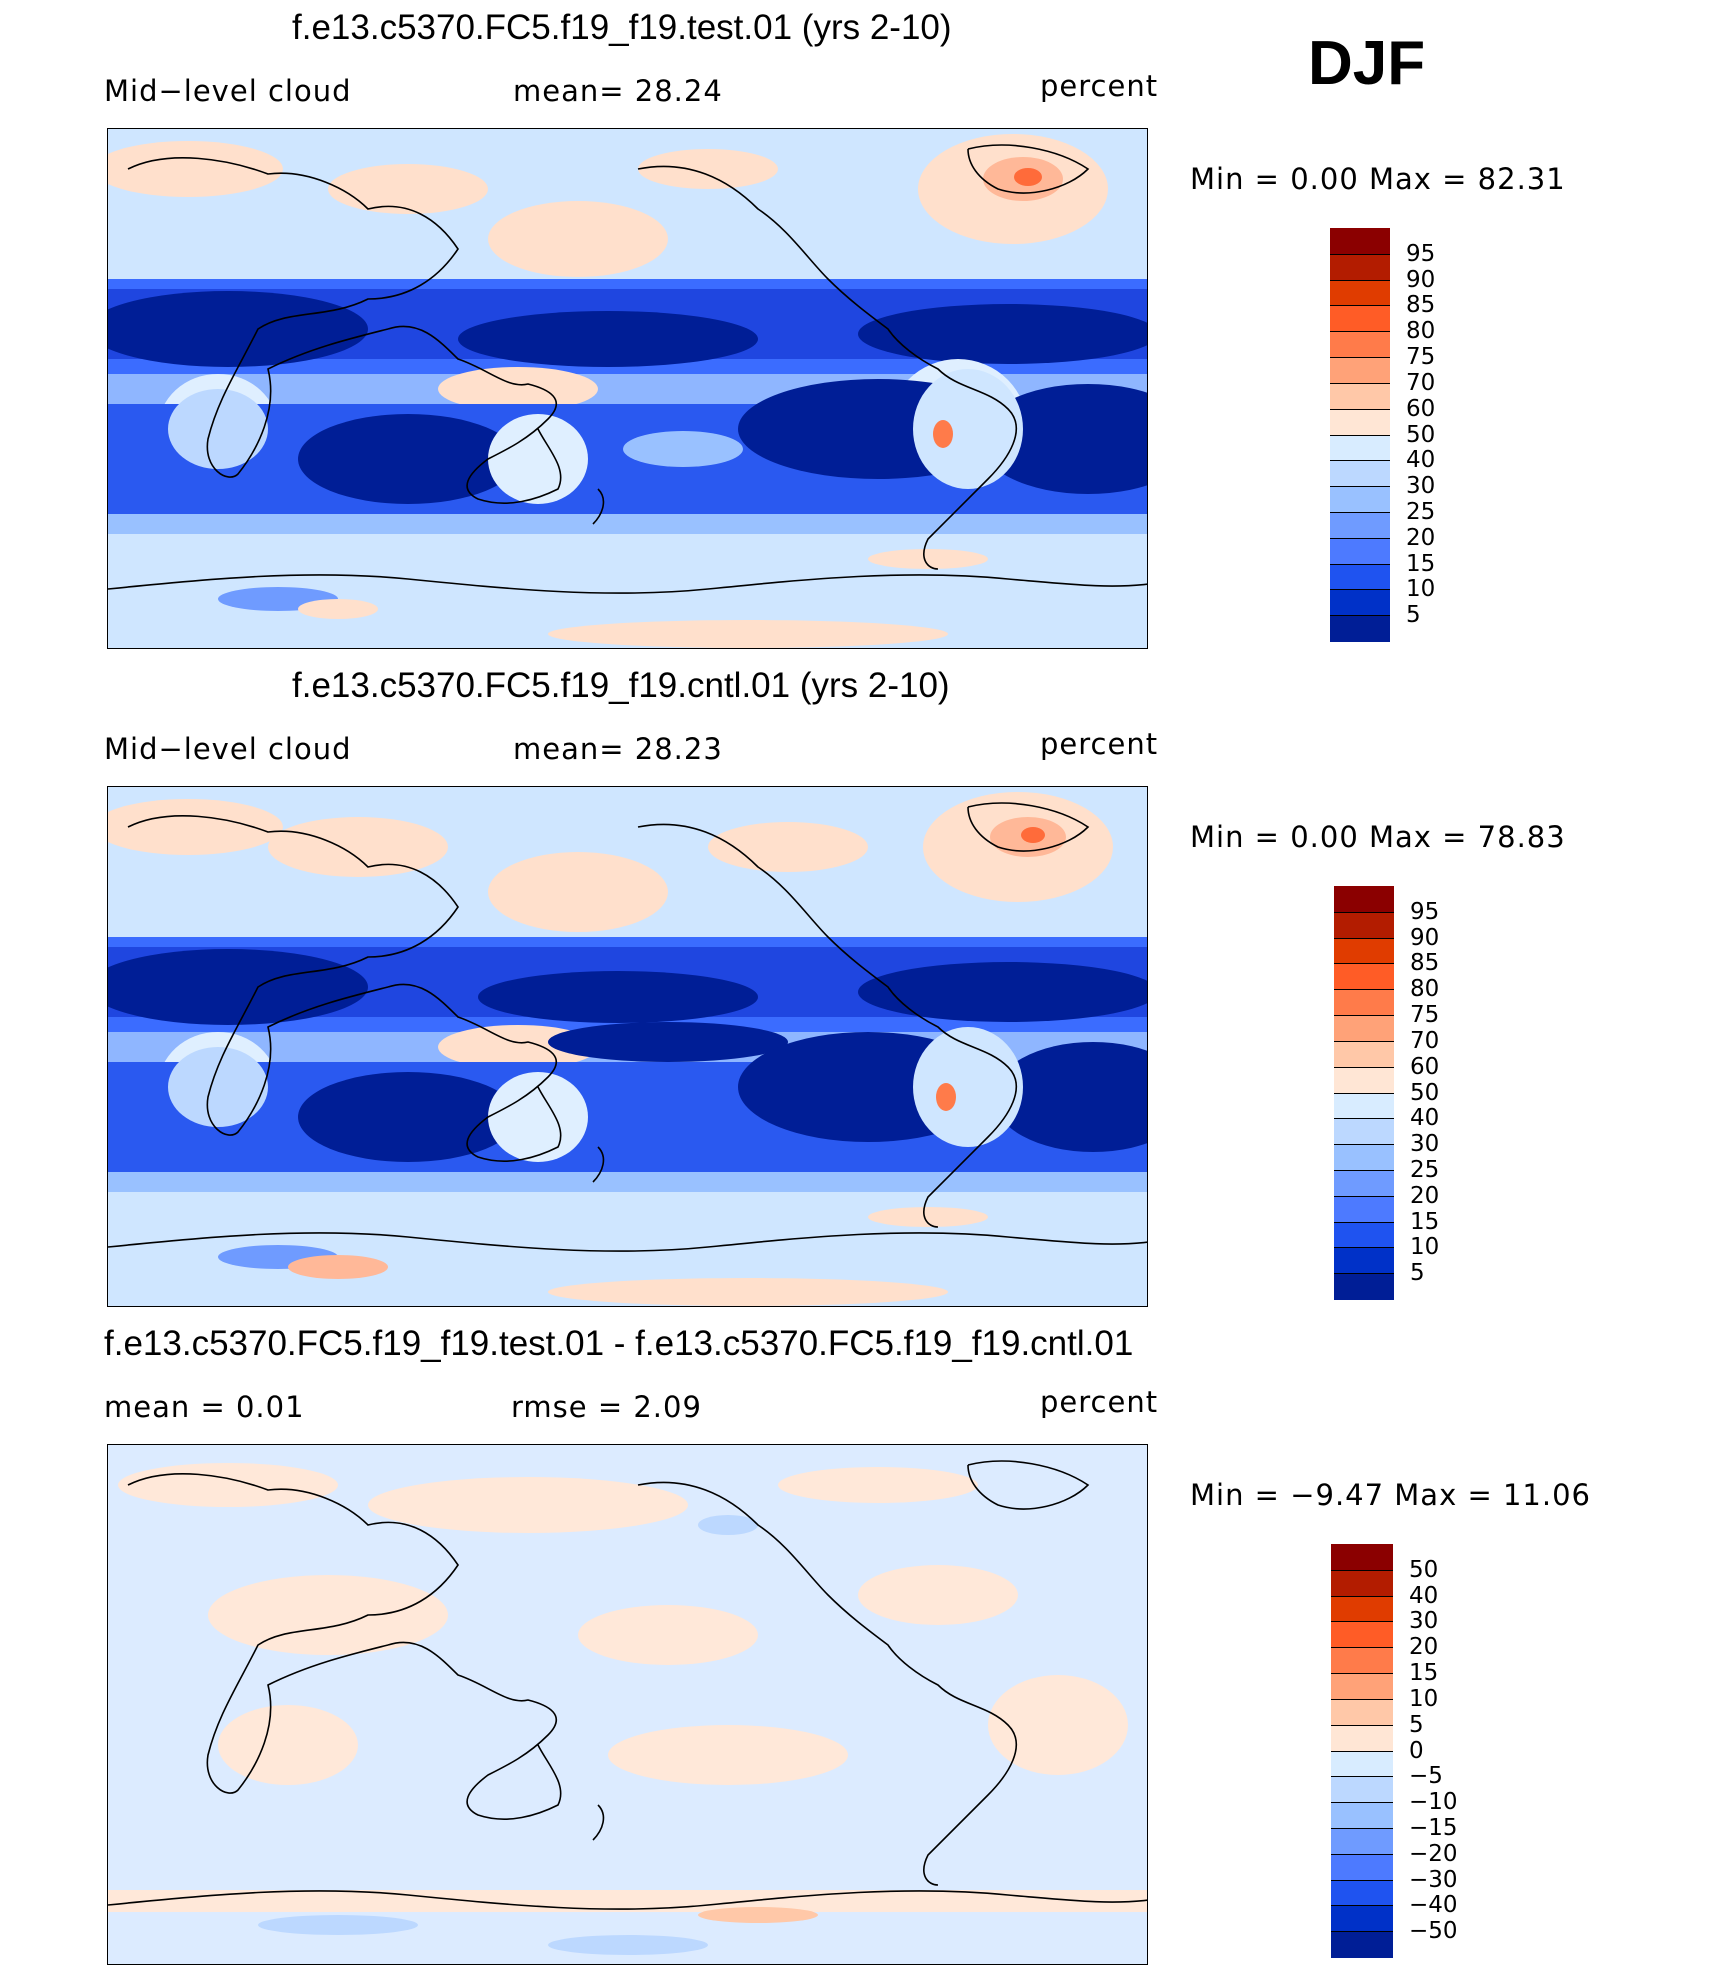  I want to click on panel-2-colorbar-label: 85, so click(1425, 963).